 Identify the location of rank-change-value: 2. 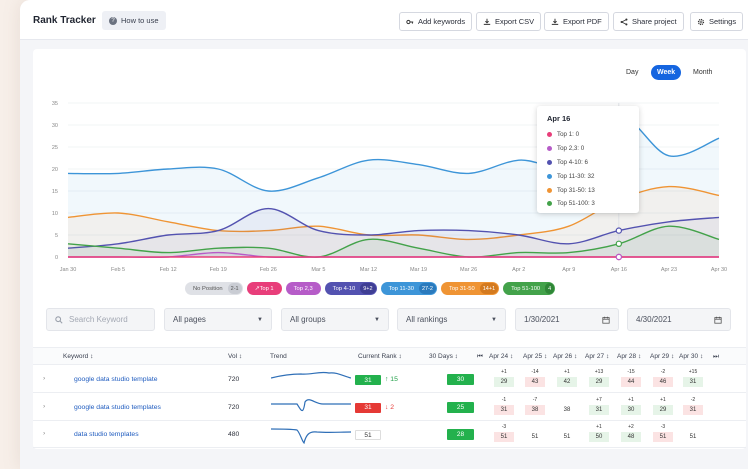
(392, 407).